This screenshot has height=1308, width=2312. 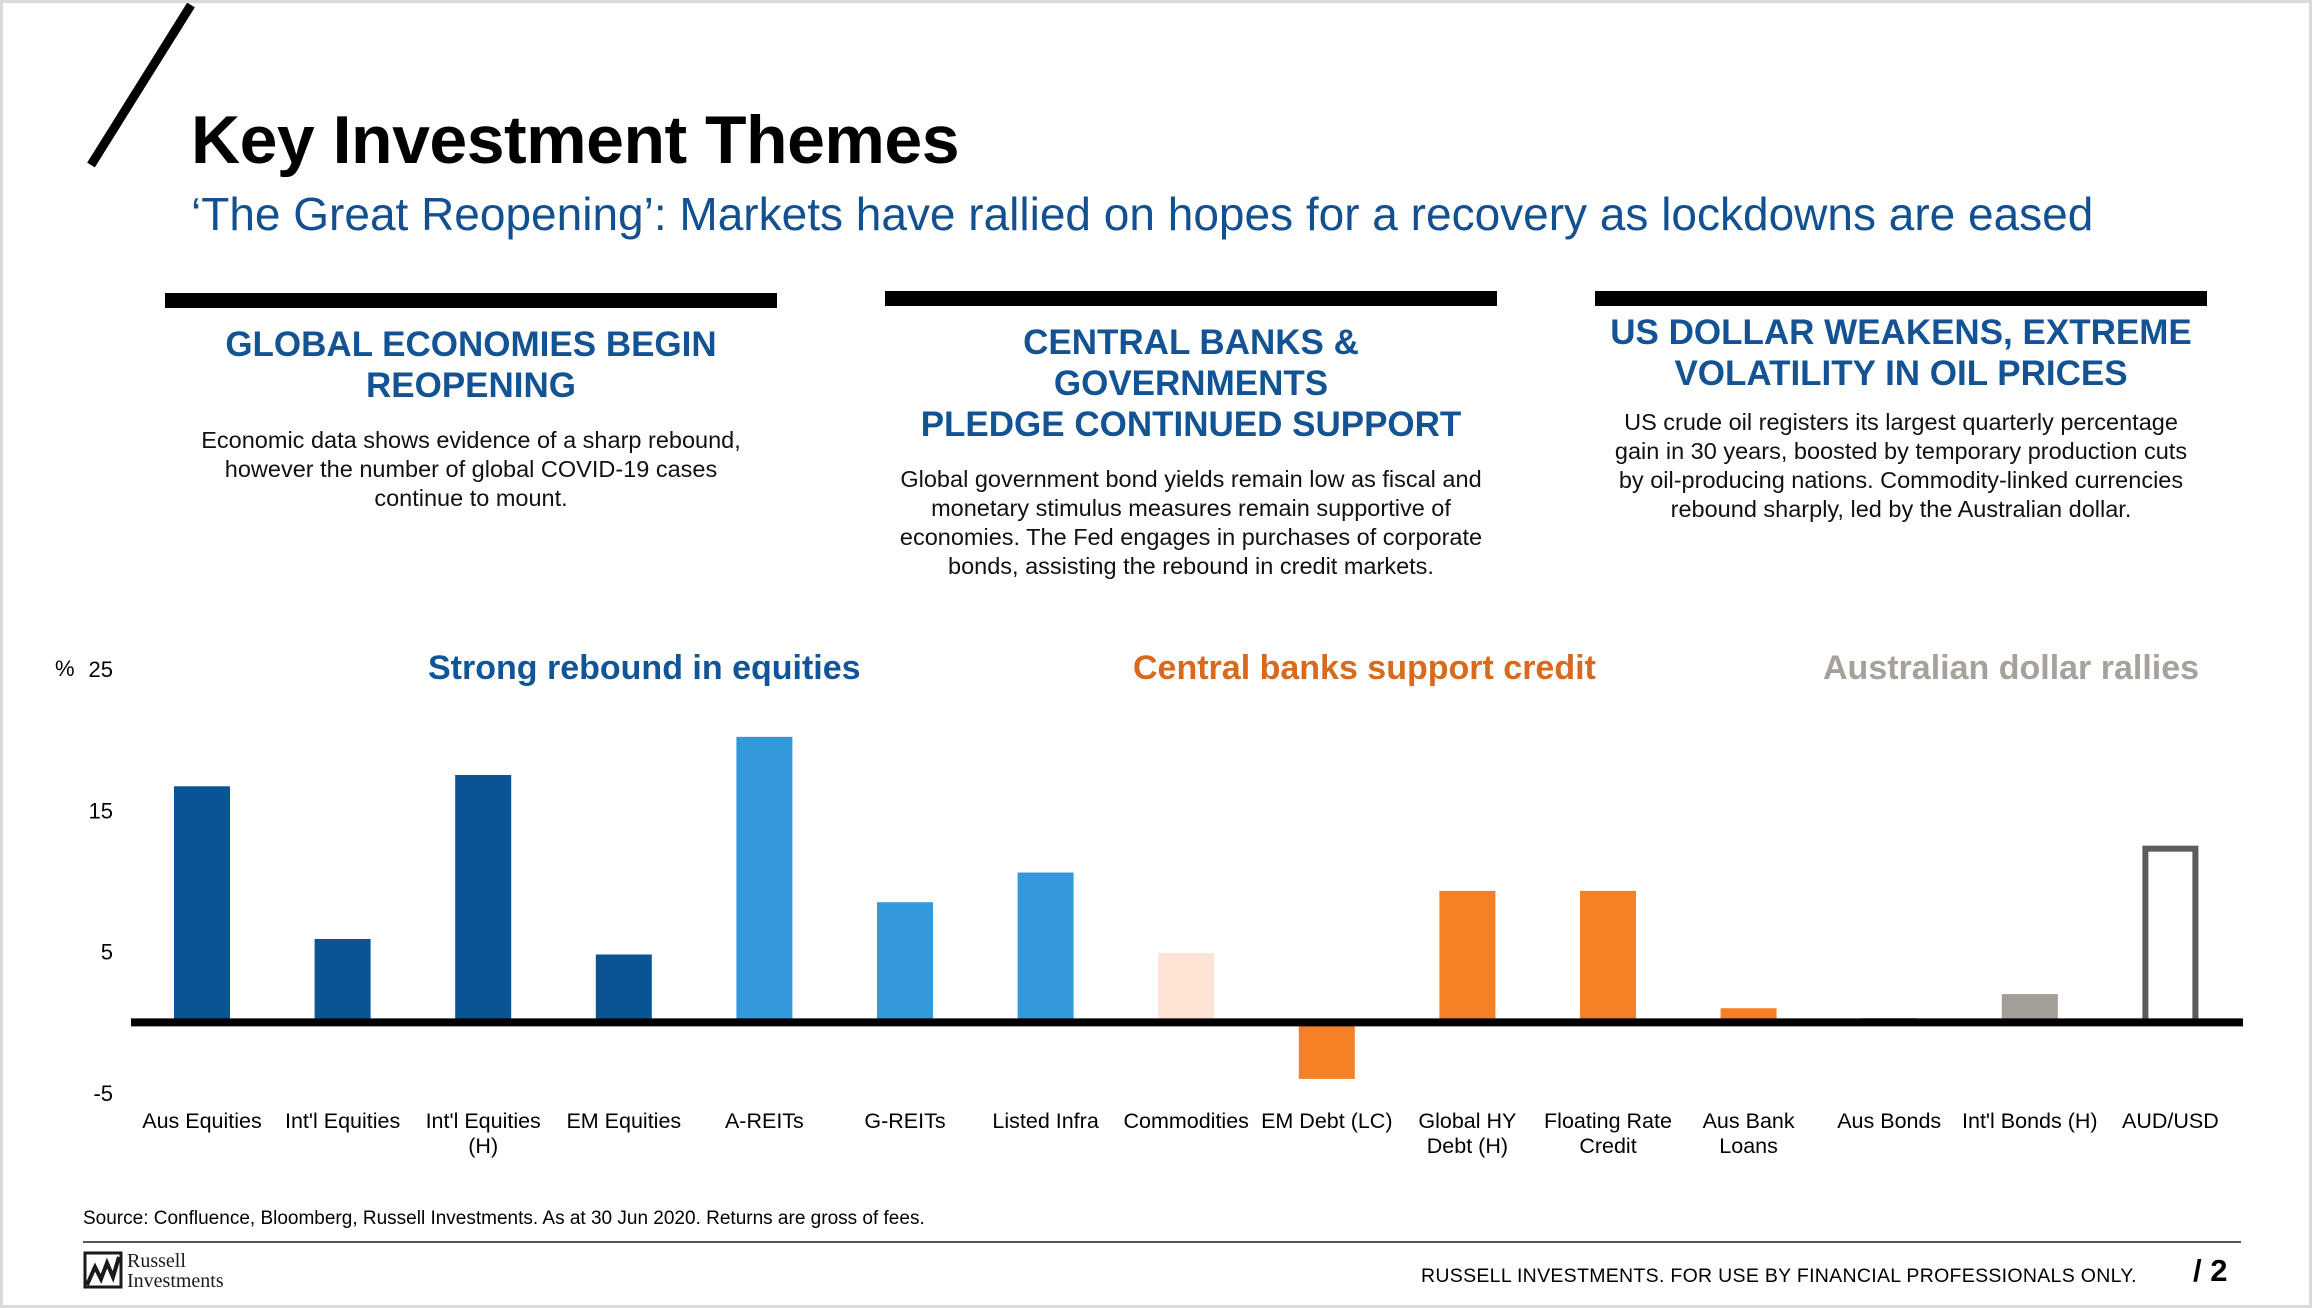 I want to click on x-tick-label: Commodities, so click(x=1185, y=1121).